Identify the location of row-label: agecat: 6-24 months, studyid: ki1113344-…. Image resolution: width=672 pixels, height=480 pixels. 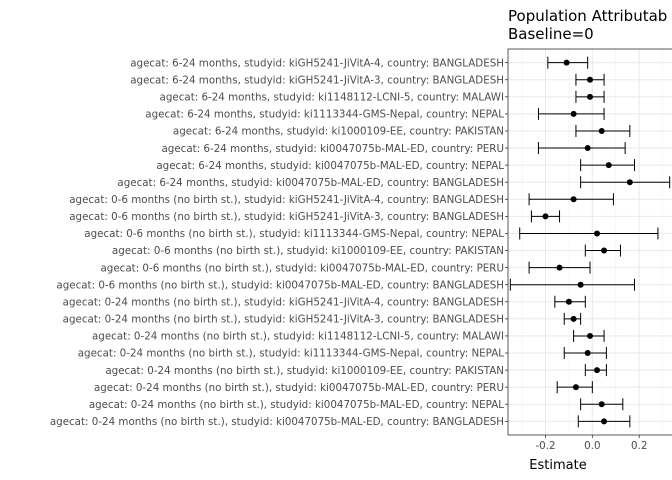
(324, 115).